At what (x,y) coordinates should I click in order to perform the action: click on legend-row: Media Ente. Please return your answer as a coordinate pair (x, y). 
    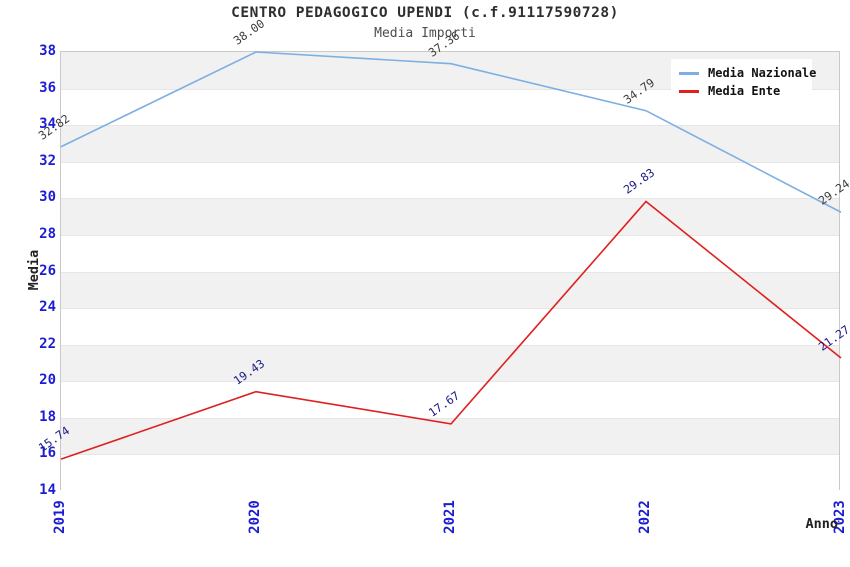
    Looking at the image, I should click on (741, 91).